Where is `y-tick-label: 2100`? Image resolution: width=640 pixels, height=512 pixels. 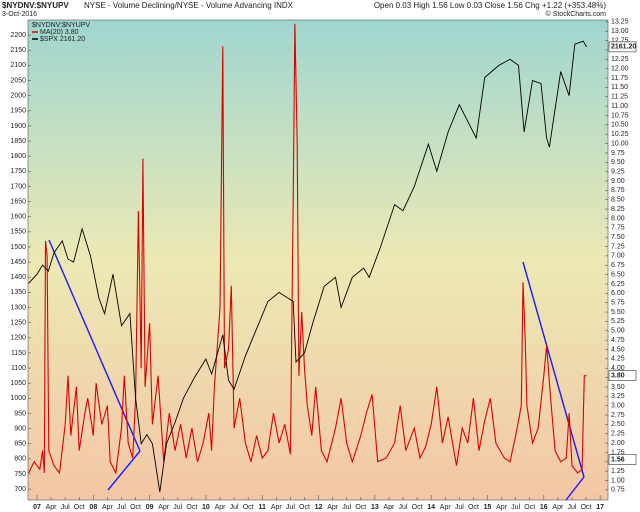
y-tick-label: 2100 is located at coordinates (18, 65).